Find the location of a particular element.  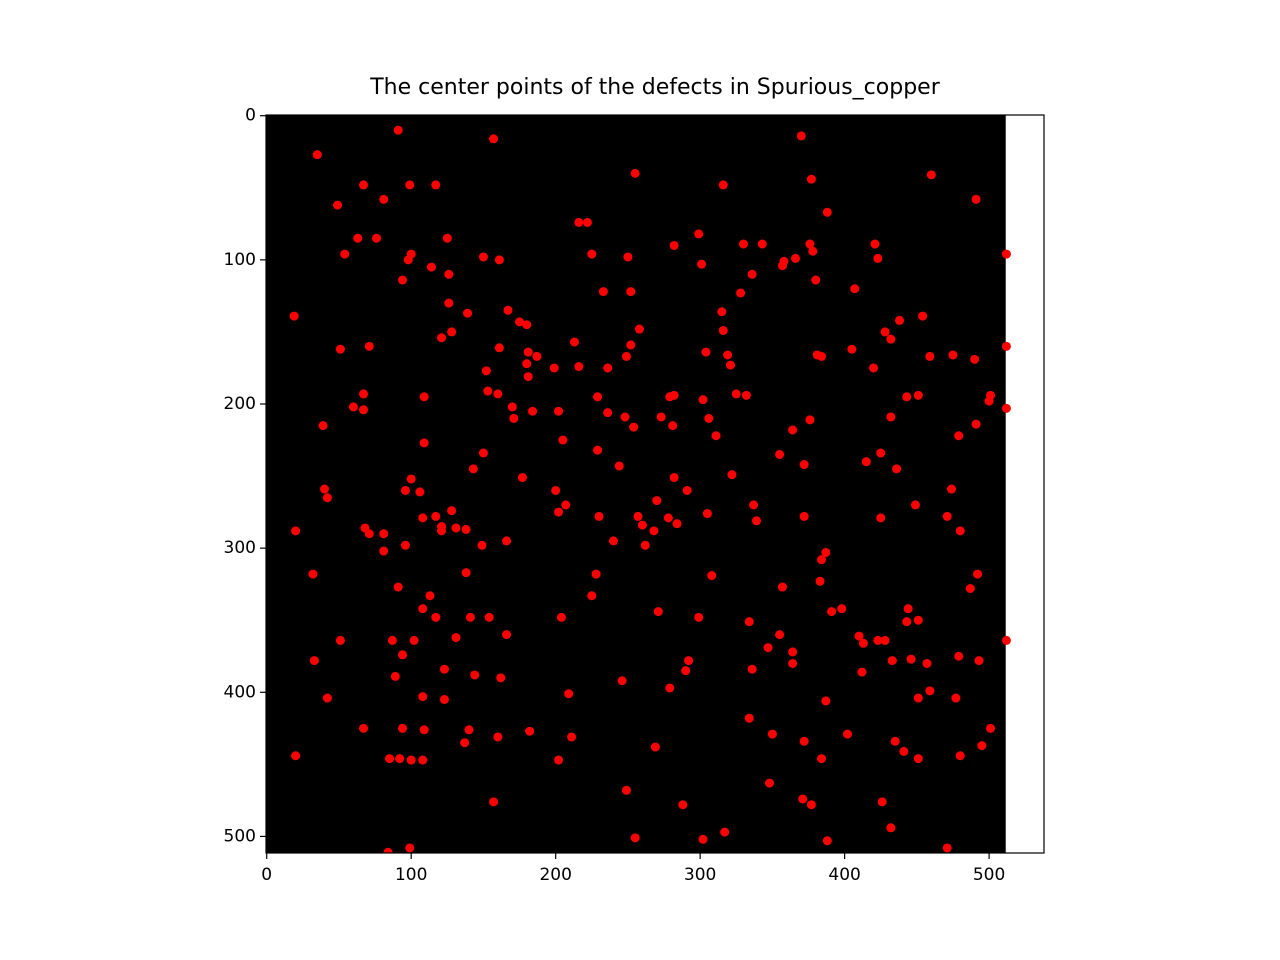

x-tick-label: 300 is located at coordinates (700, 875).